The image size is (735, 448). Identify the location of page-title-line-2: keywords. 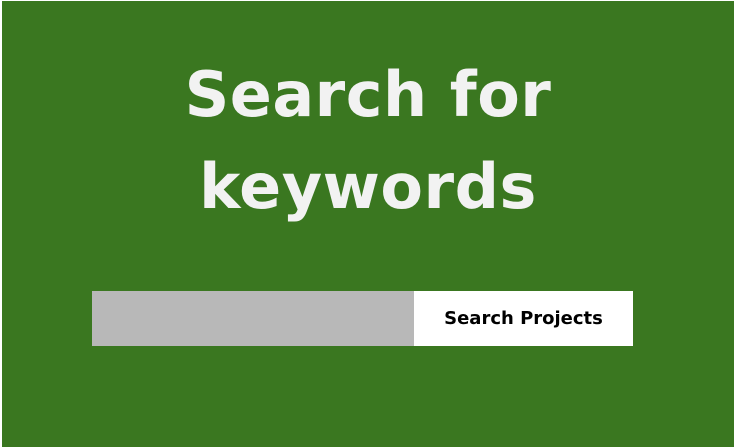
(368, 186).